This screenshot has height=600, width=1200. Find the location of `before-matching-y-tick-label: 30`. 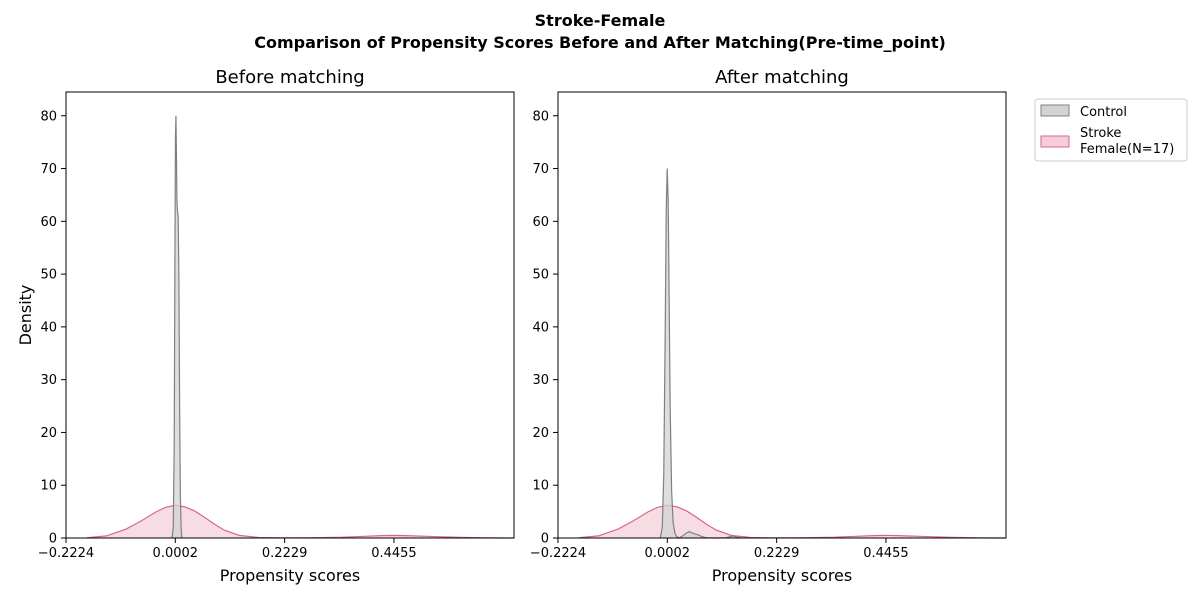

before-matching-y-tick-label: 30 is located at coordinates (48, 380).